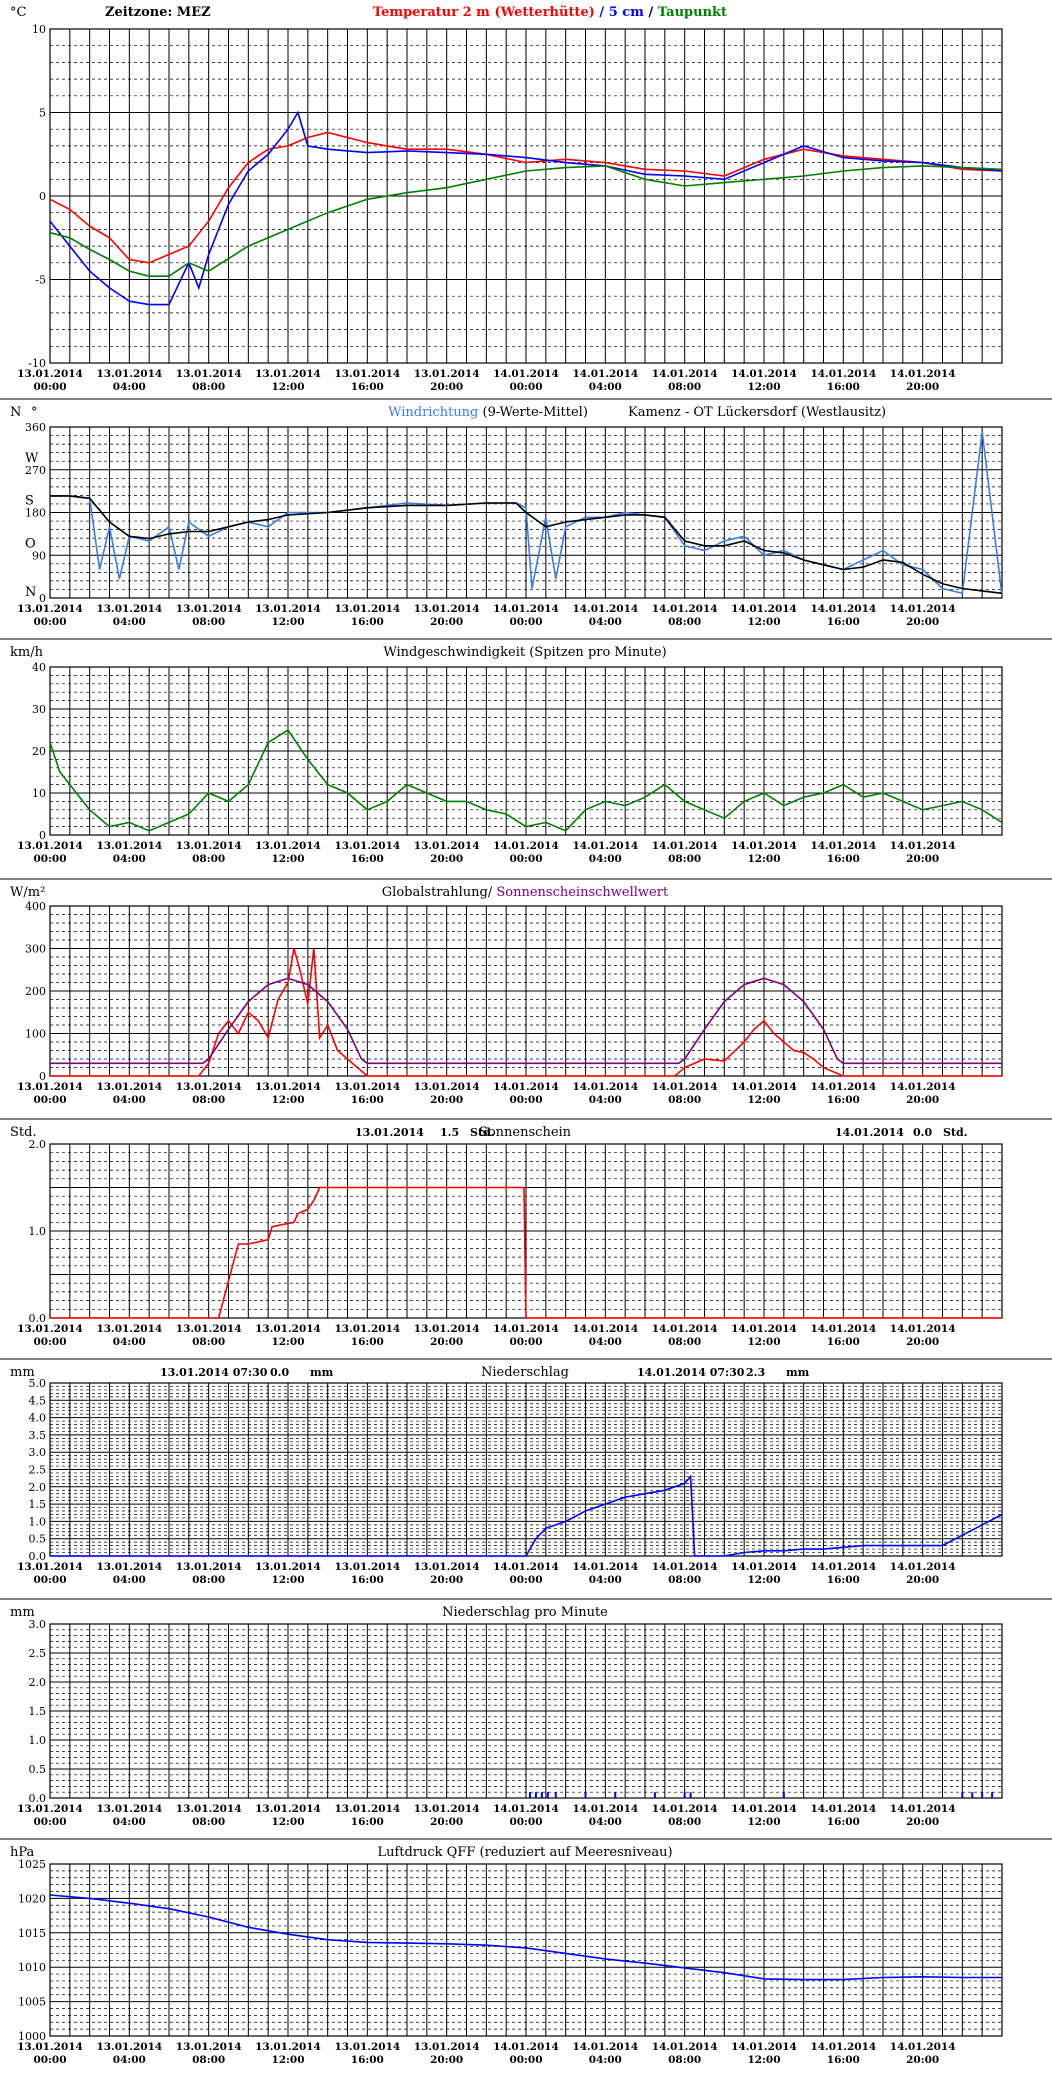 The width and height of the screenshot is (1052, 2081). Describe the element at coordinates (433, 412) in the screenshot. I see `chart-title-part: Windrichtung` at that location.